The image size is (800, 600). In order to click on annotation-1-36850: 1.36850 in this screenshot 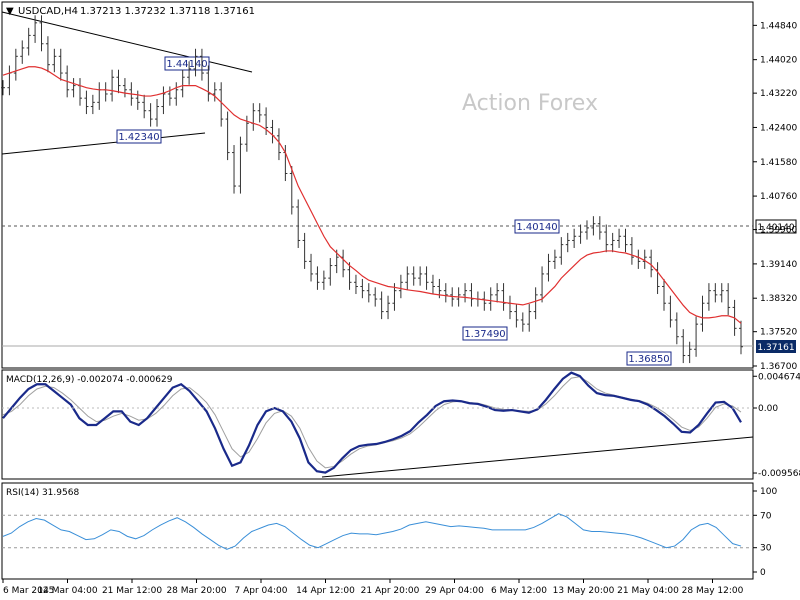, I will do `click(649, 358)`.